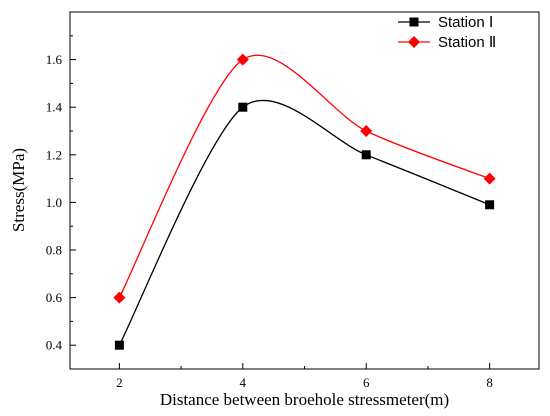 The height and width of the screenshot is (416, 550). I want to click on legend-label: Station Ⅱ, so click(467, 42).